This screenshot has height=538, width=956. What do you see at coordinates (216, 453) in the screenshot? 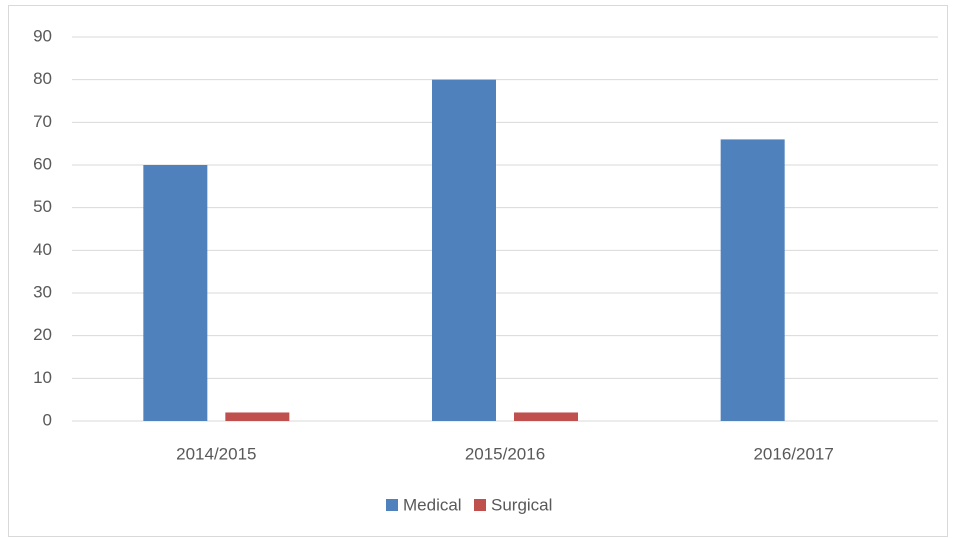
I see `x-tick-label: 2014/2015` at bounding box center [216, 453].